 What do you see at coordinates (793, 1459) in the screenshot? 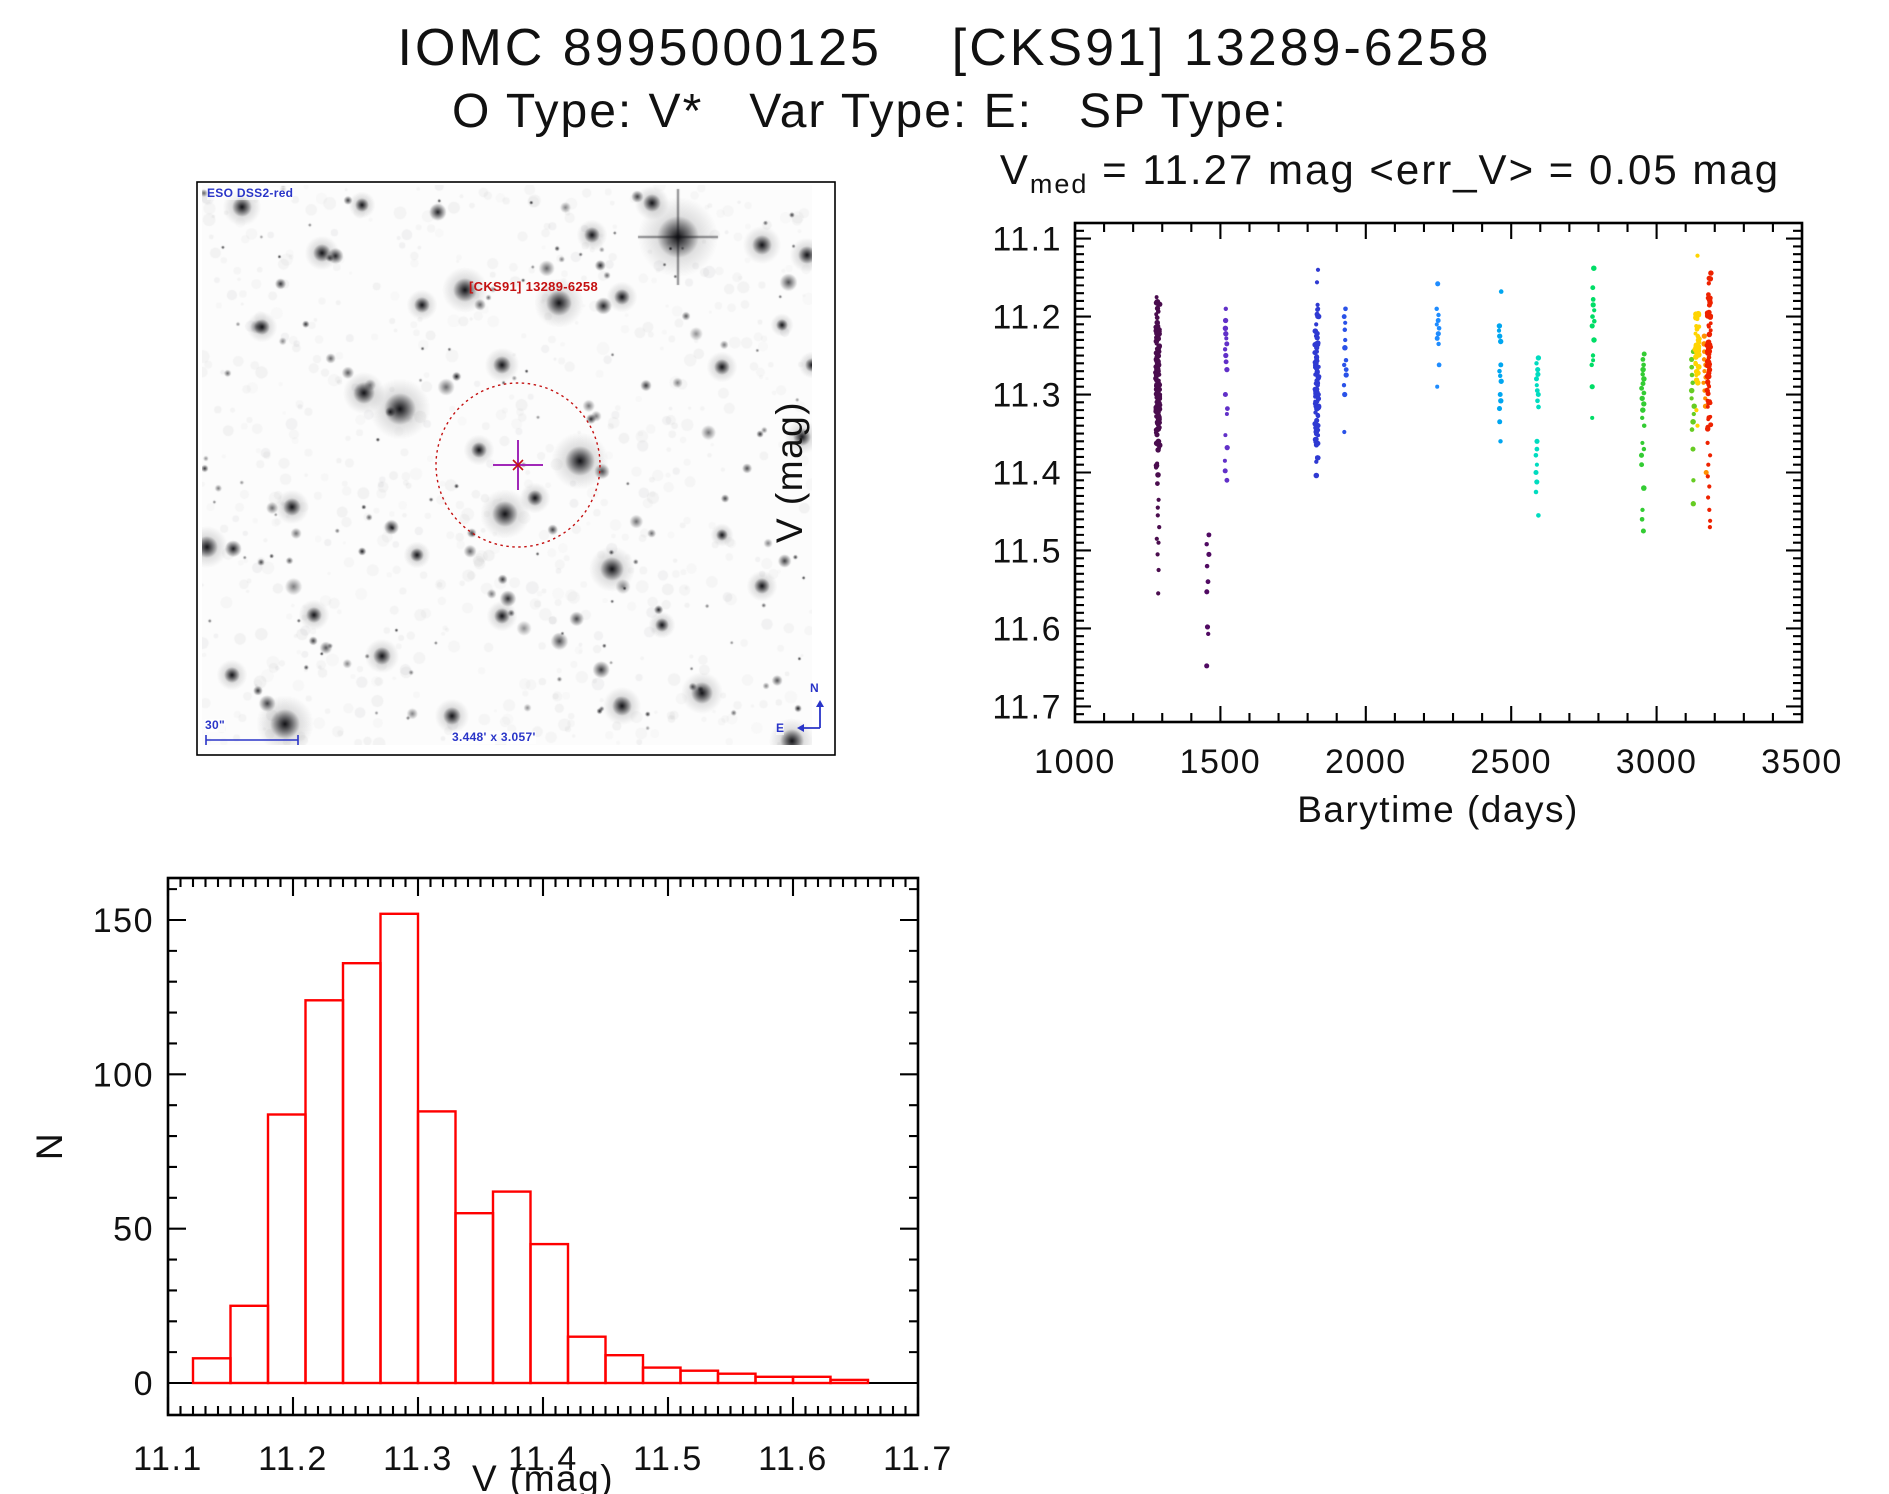
I see `x-tick-label: 11.6` at bounding box center [793, 1459].